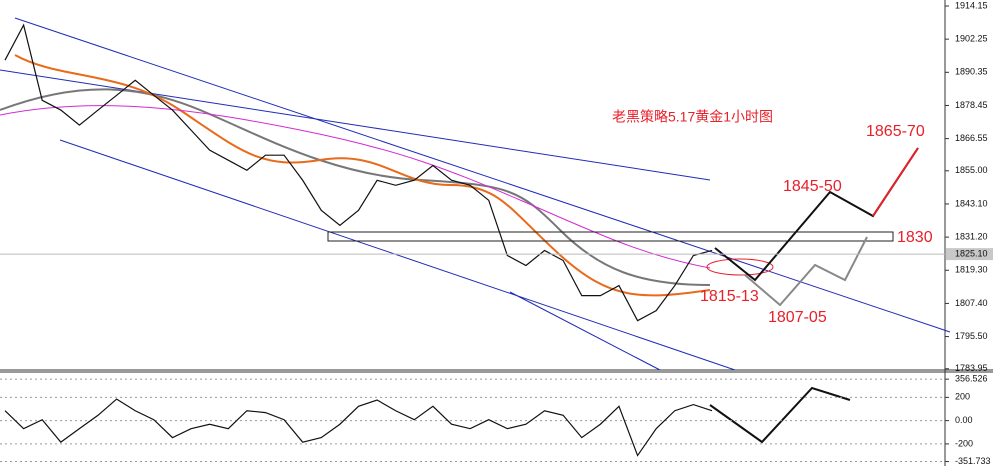 Image resolution: width=993 pixels, height=466 pixels. I want to click on projection-arrows, so click(814, 295).